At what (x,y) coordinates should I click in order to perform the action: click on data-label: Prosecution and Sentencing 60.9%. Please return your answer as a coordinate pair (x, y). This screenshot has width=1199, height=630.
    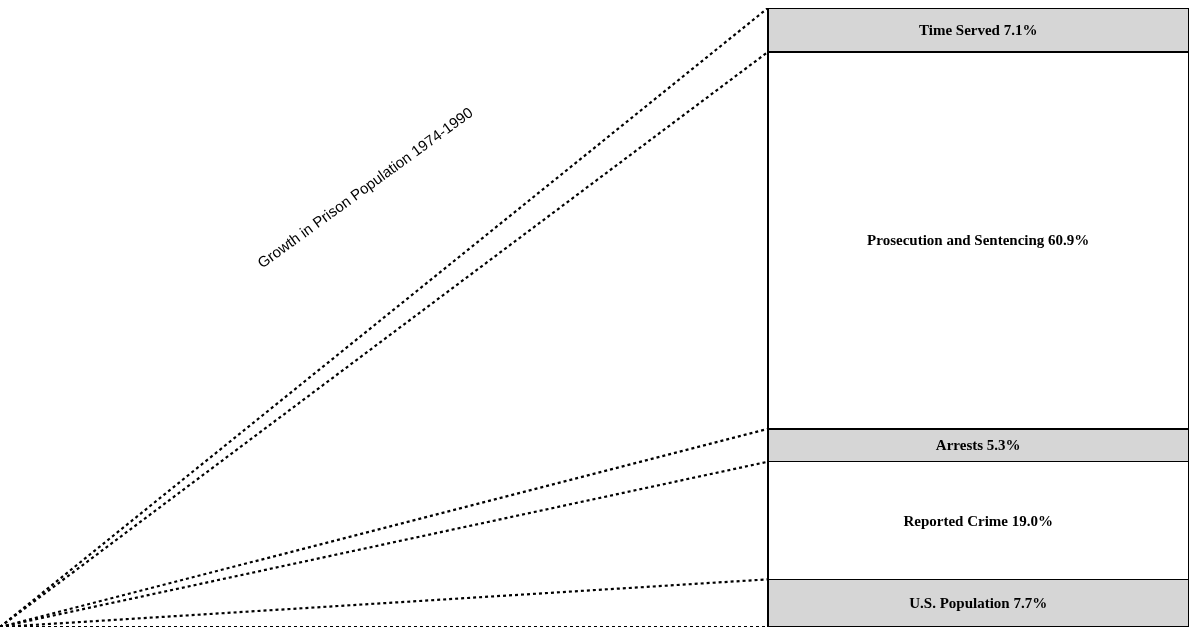
    Looking at the image, I should click on (978, 240).